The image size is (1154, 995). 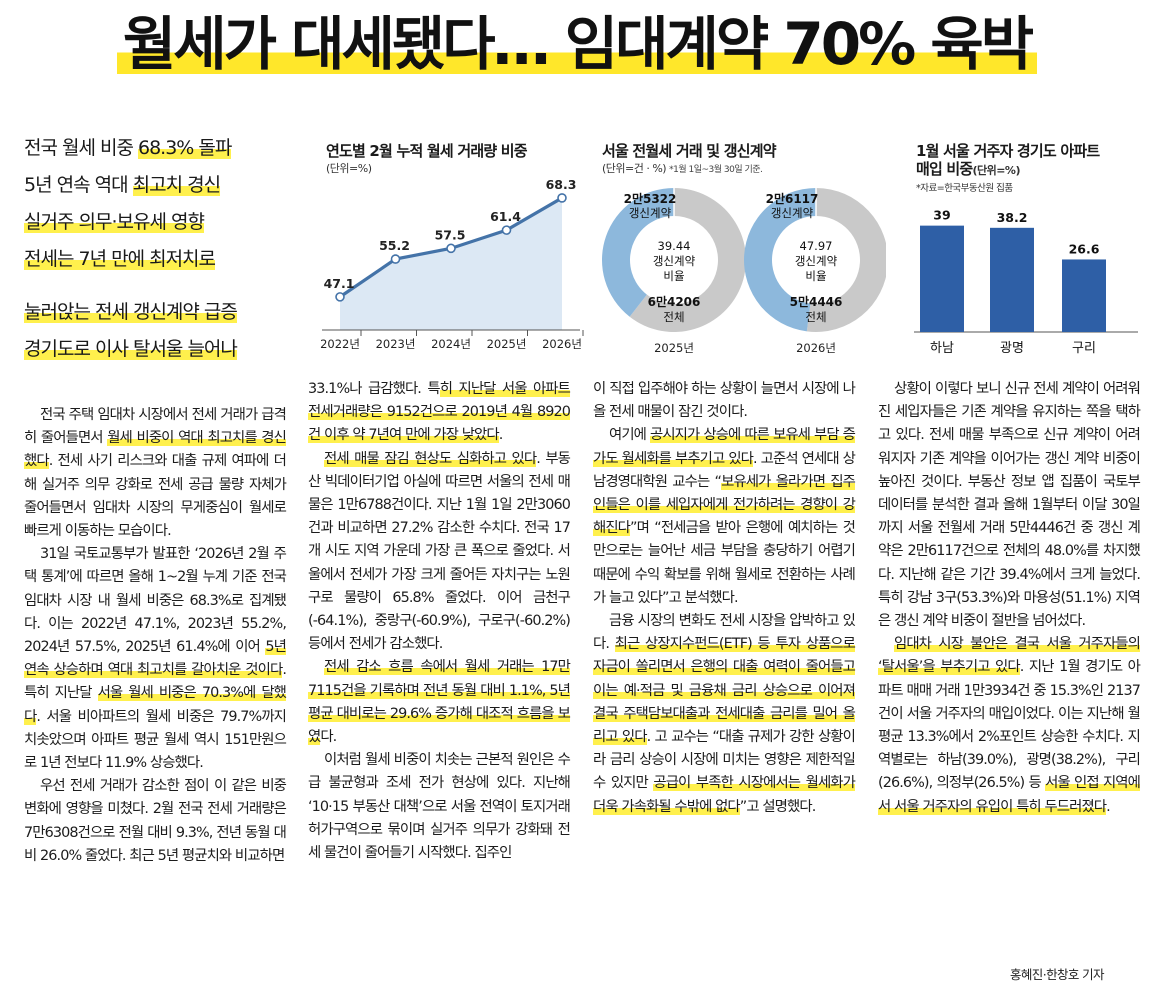 I want to click on chart3-plot: 39 하남 38.2 광명 26.6 구리, so click(x=1026, y=282).